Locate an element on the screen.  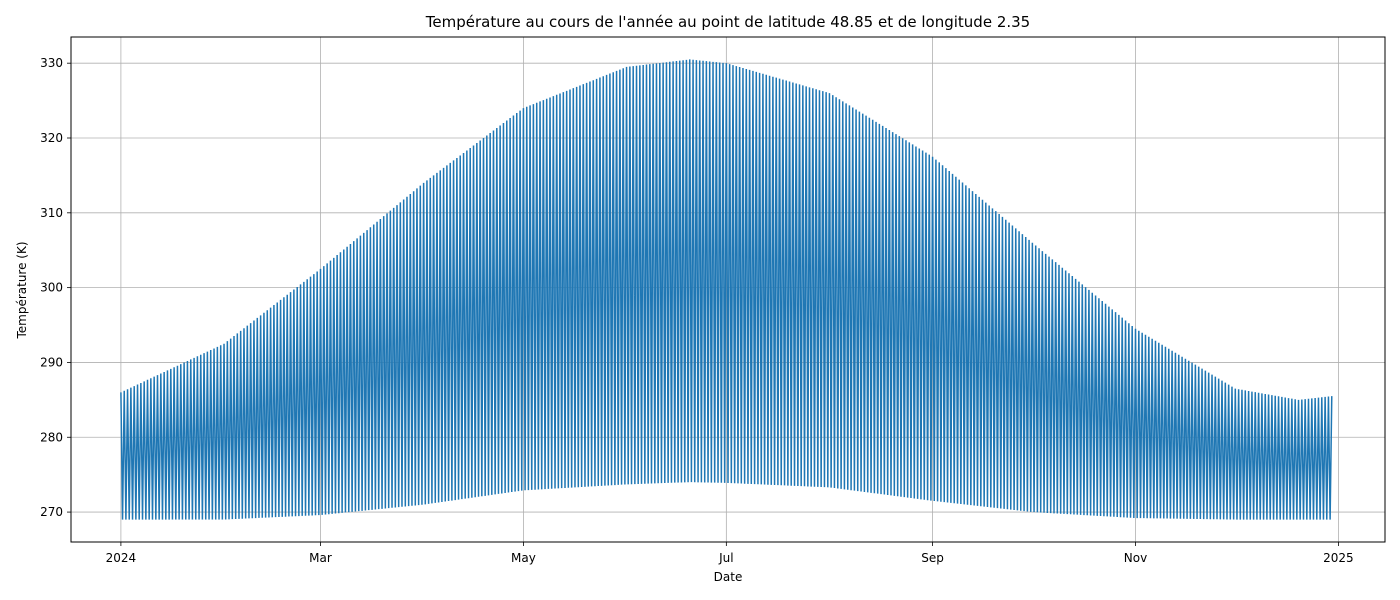
y-tick-label: 290 is located at coordinates (51, 362).